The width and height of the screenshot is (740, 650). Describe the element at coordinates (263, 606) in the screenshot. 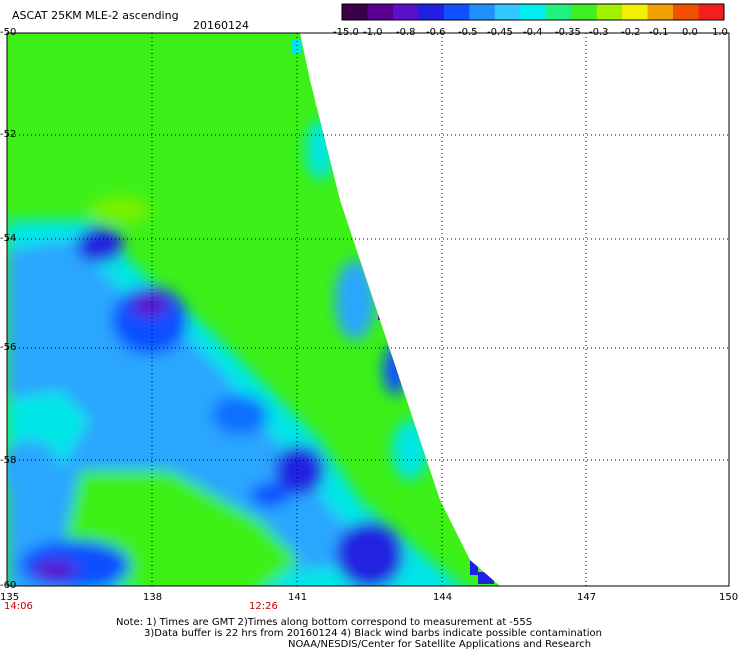

I see `time-label: 12:26` at that location.